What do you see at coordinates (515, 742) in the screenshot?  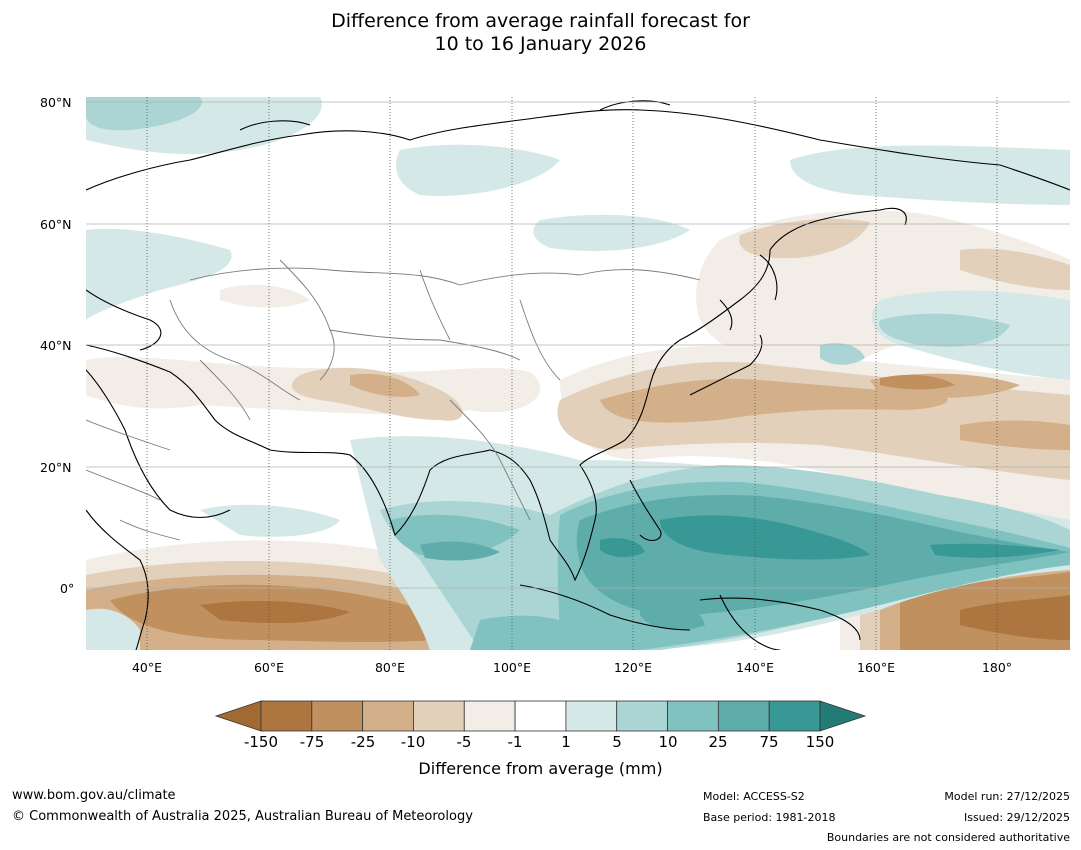 I see `colorbar-tick: -1` at bounding box center [515, 742].